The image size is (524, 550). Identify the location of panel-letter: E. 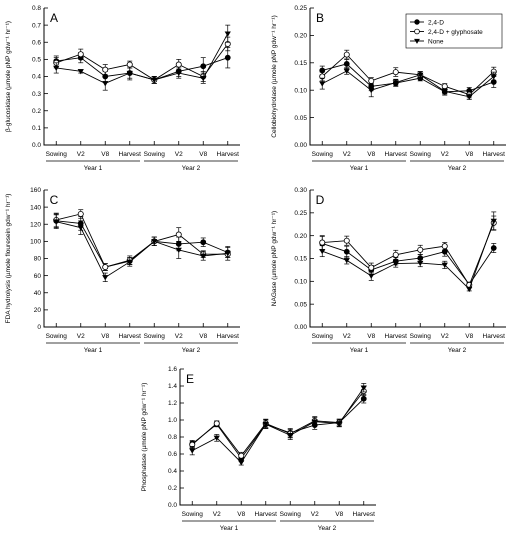
(190, 379).